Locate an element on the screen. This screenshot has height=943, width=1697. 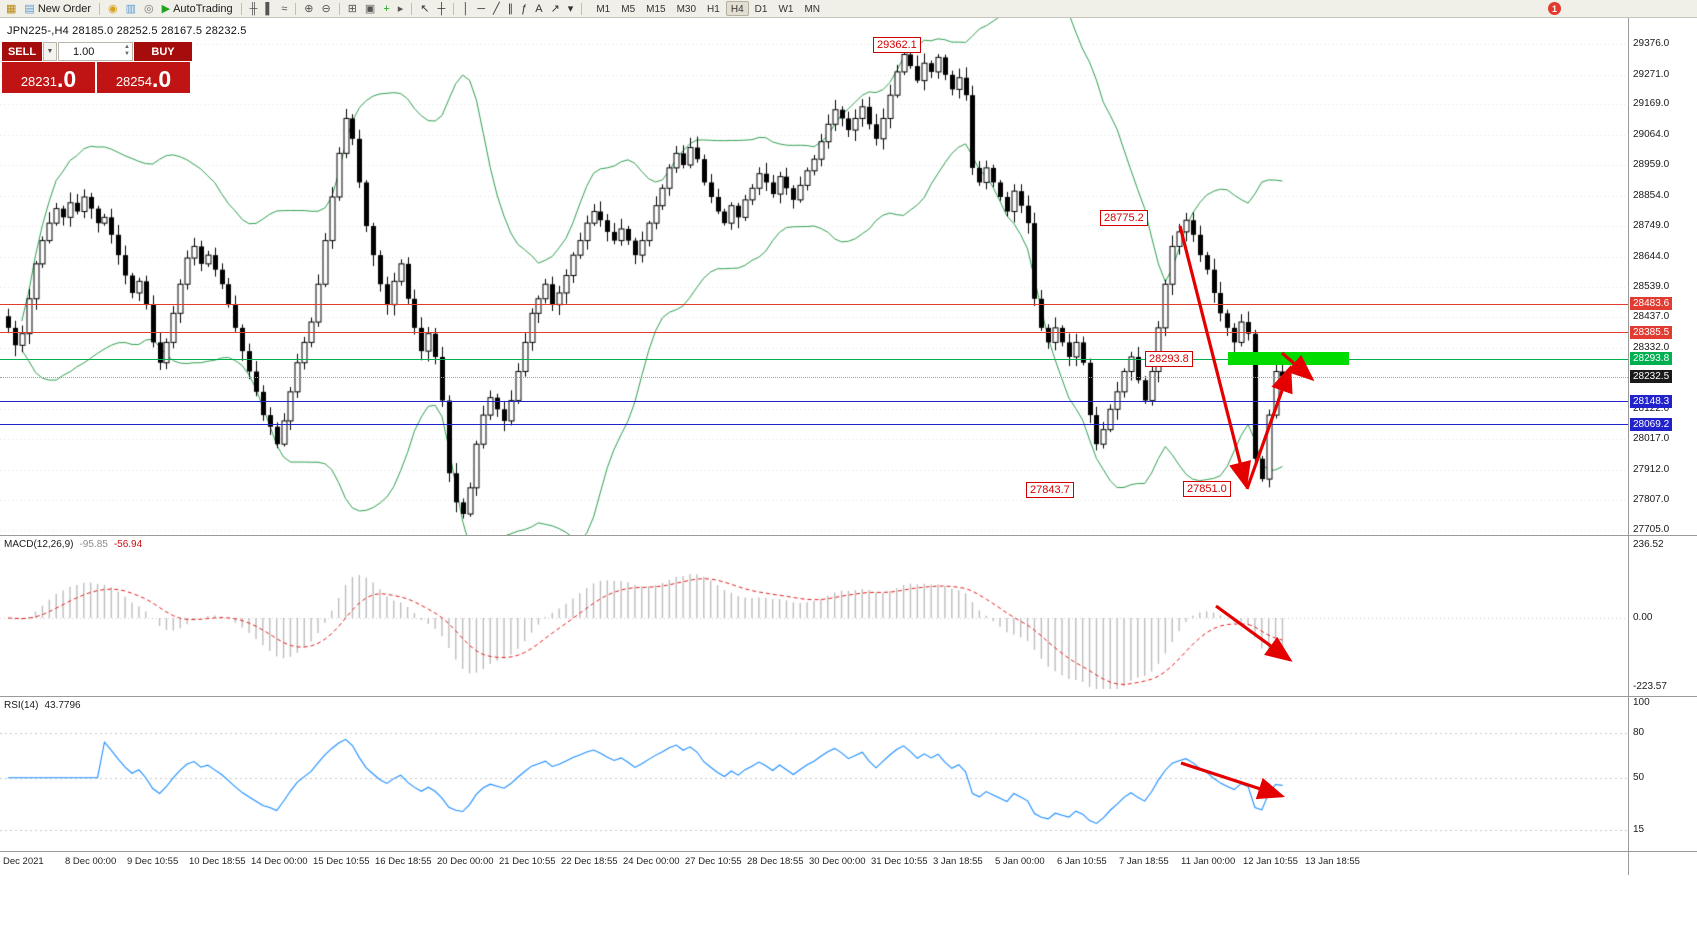
tile-windows-icon-glyph: ⊞ is located at coordinates (352, 8).